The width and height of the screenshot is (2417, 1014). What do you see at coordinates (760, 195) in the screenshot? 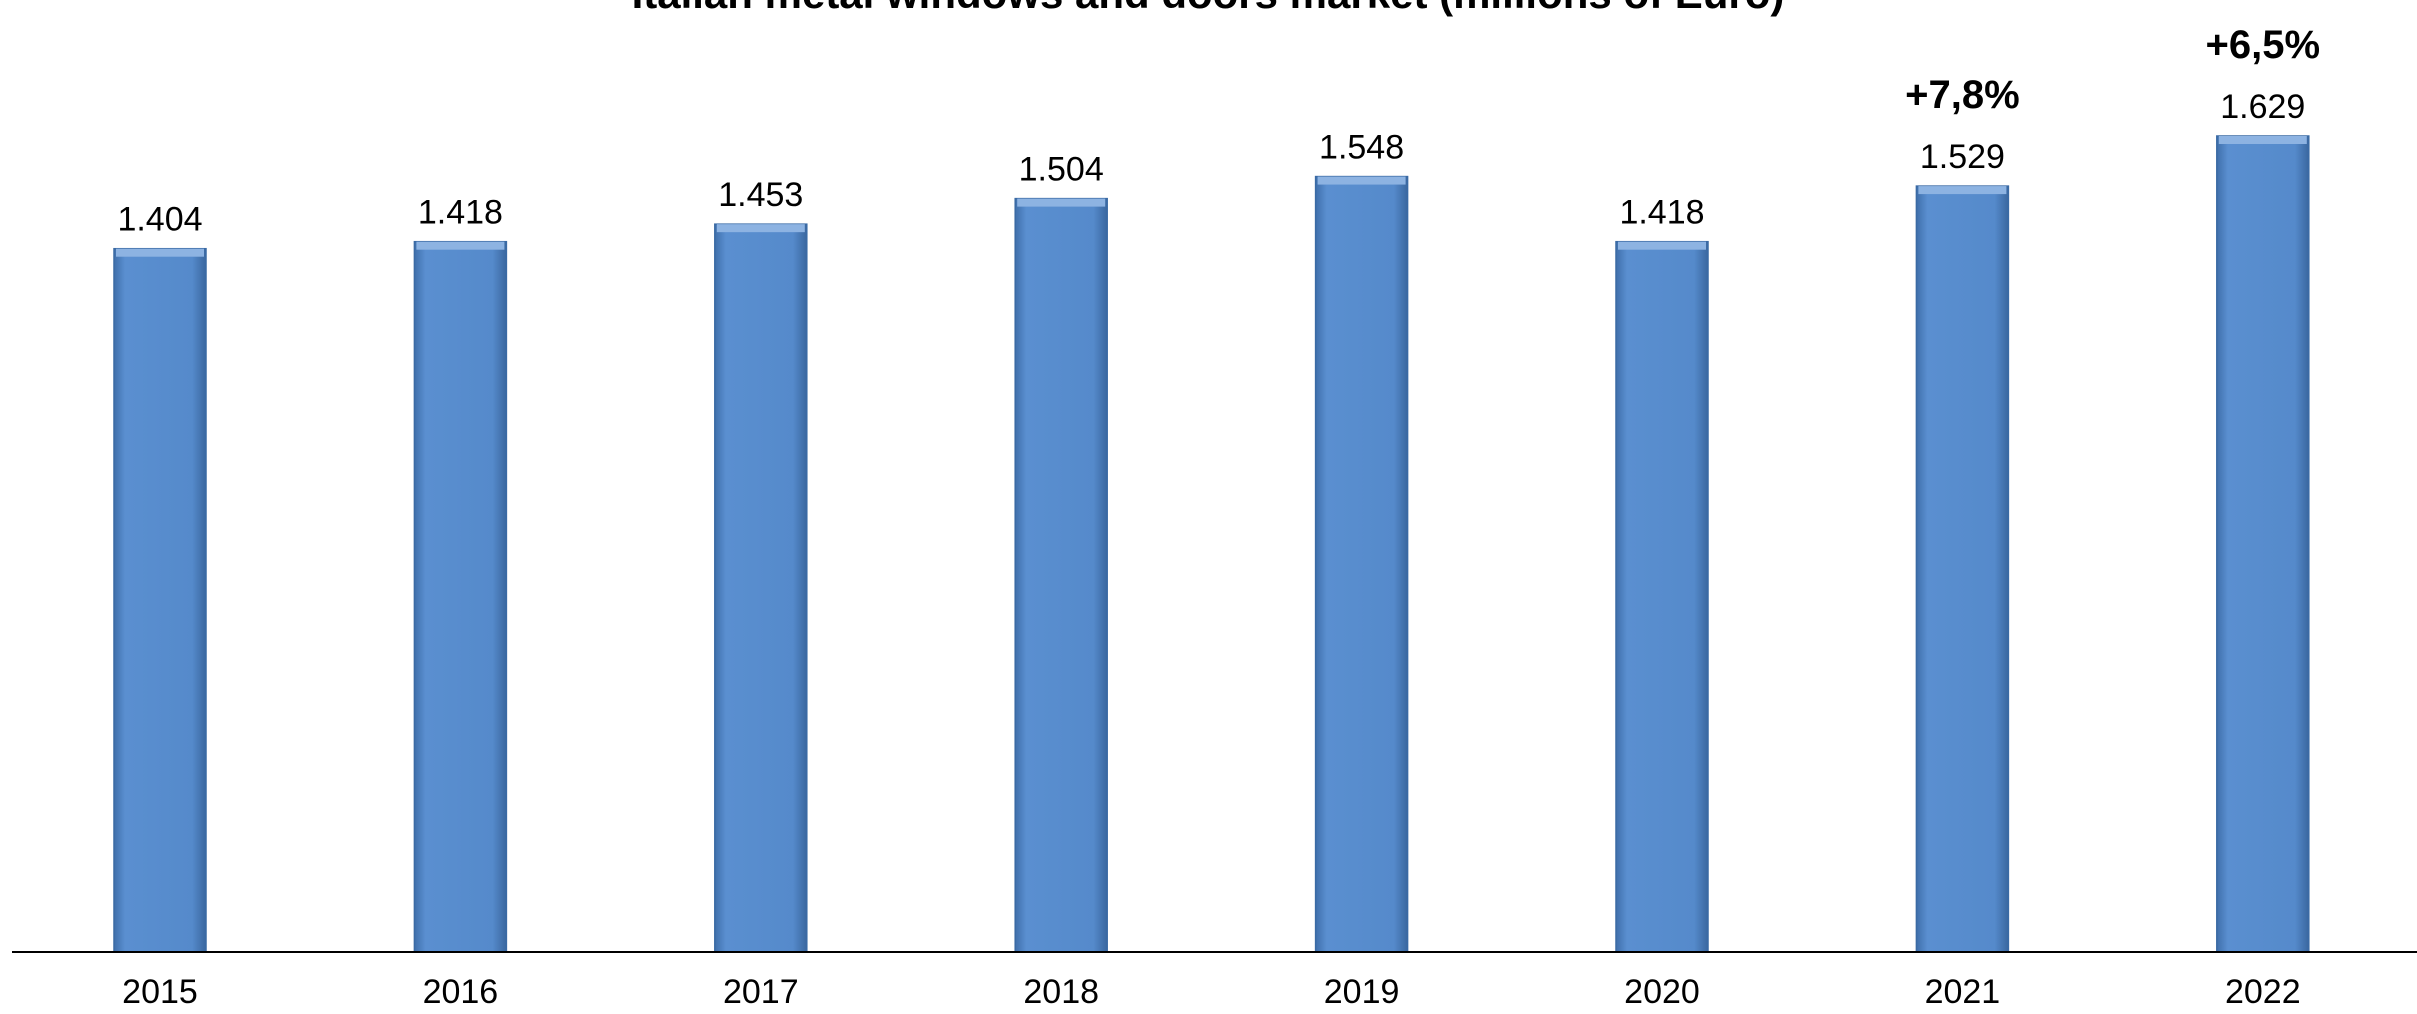
I see `value-label-2017: 1.453` at bounding box center [760, 195].